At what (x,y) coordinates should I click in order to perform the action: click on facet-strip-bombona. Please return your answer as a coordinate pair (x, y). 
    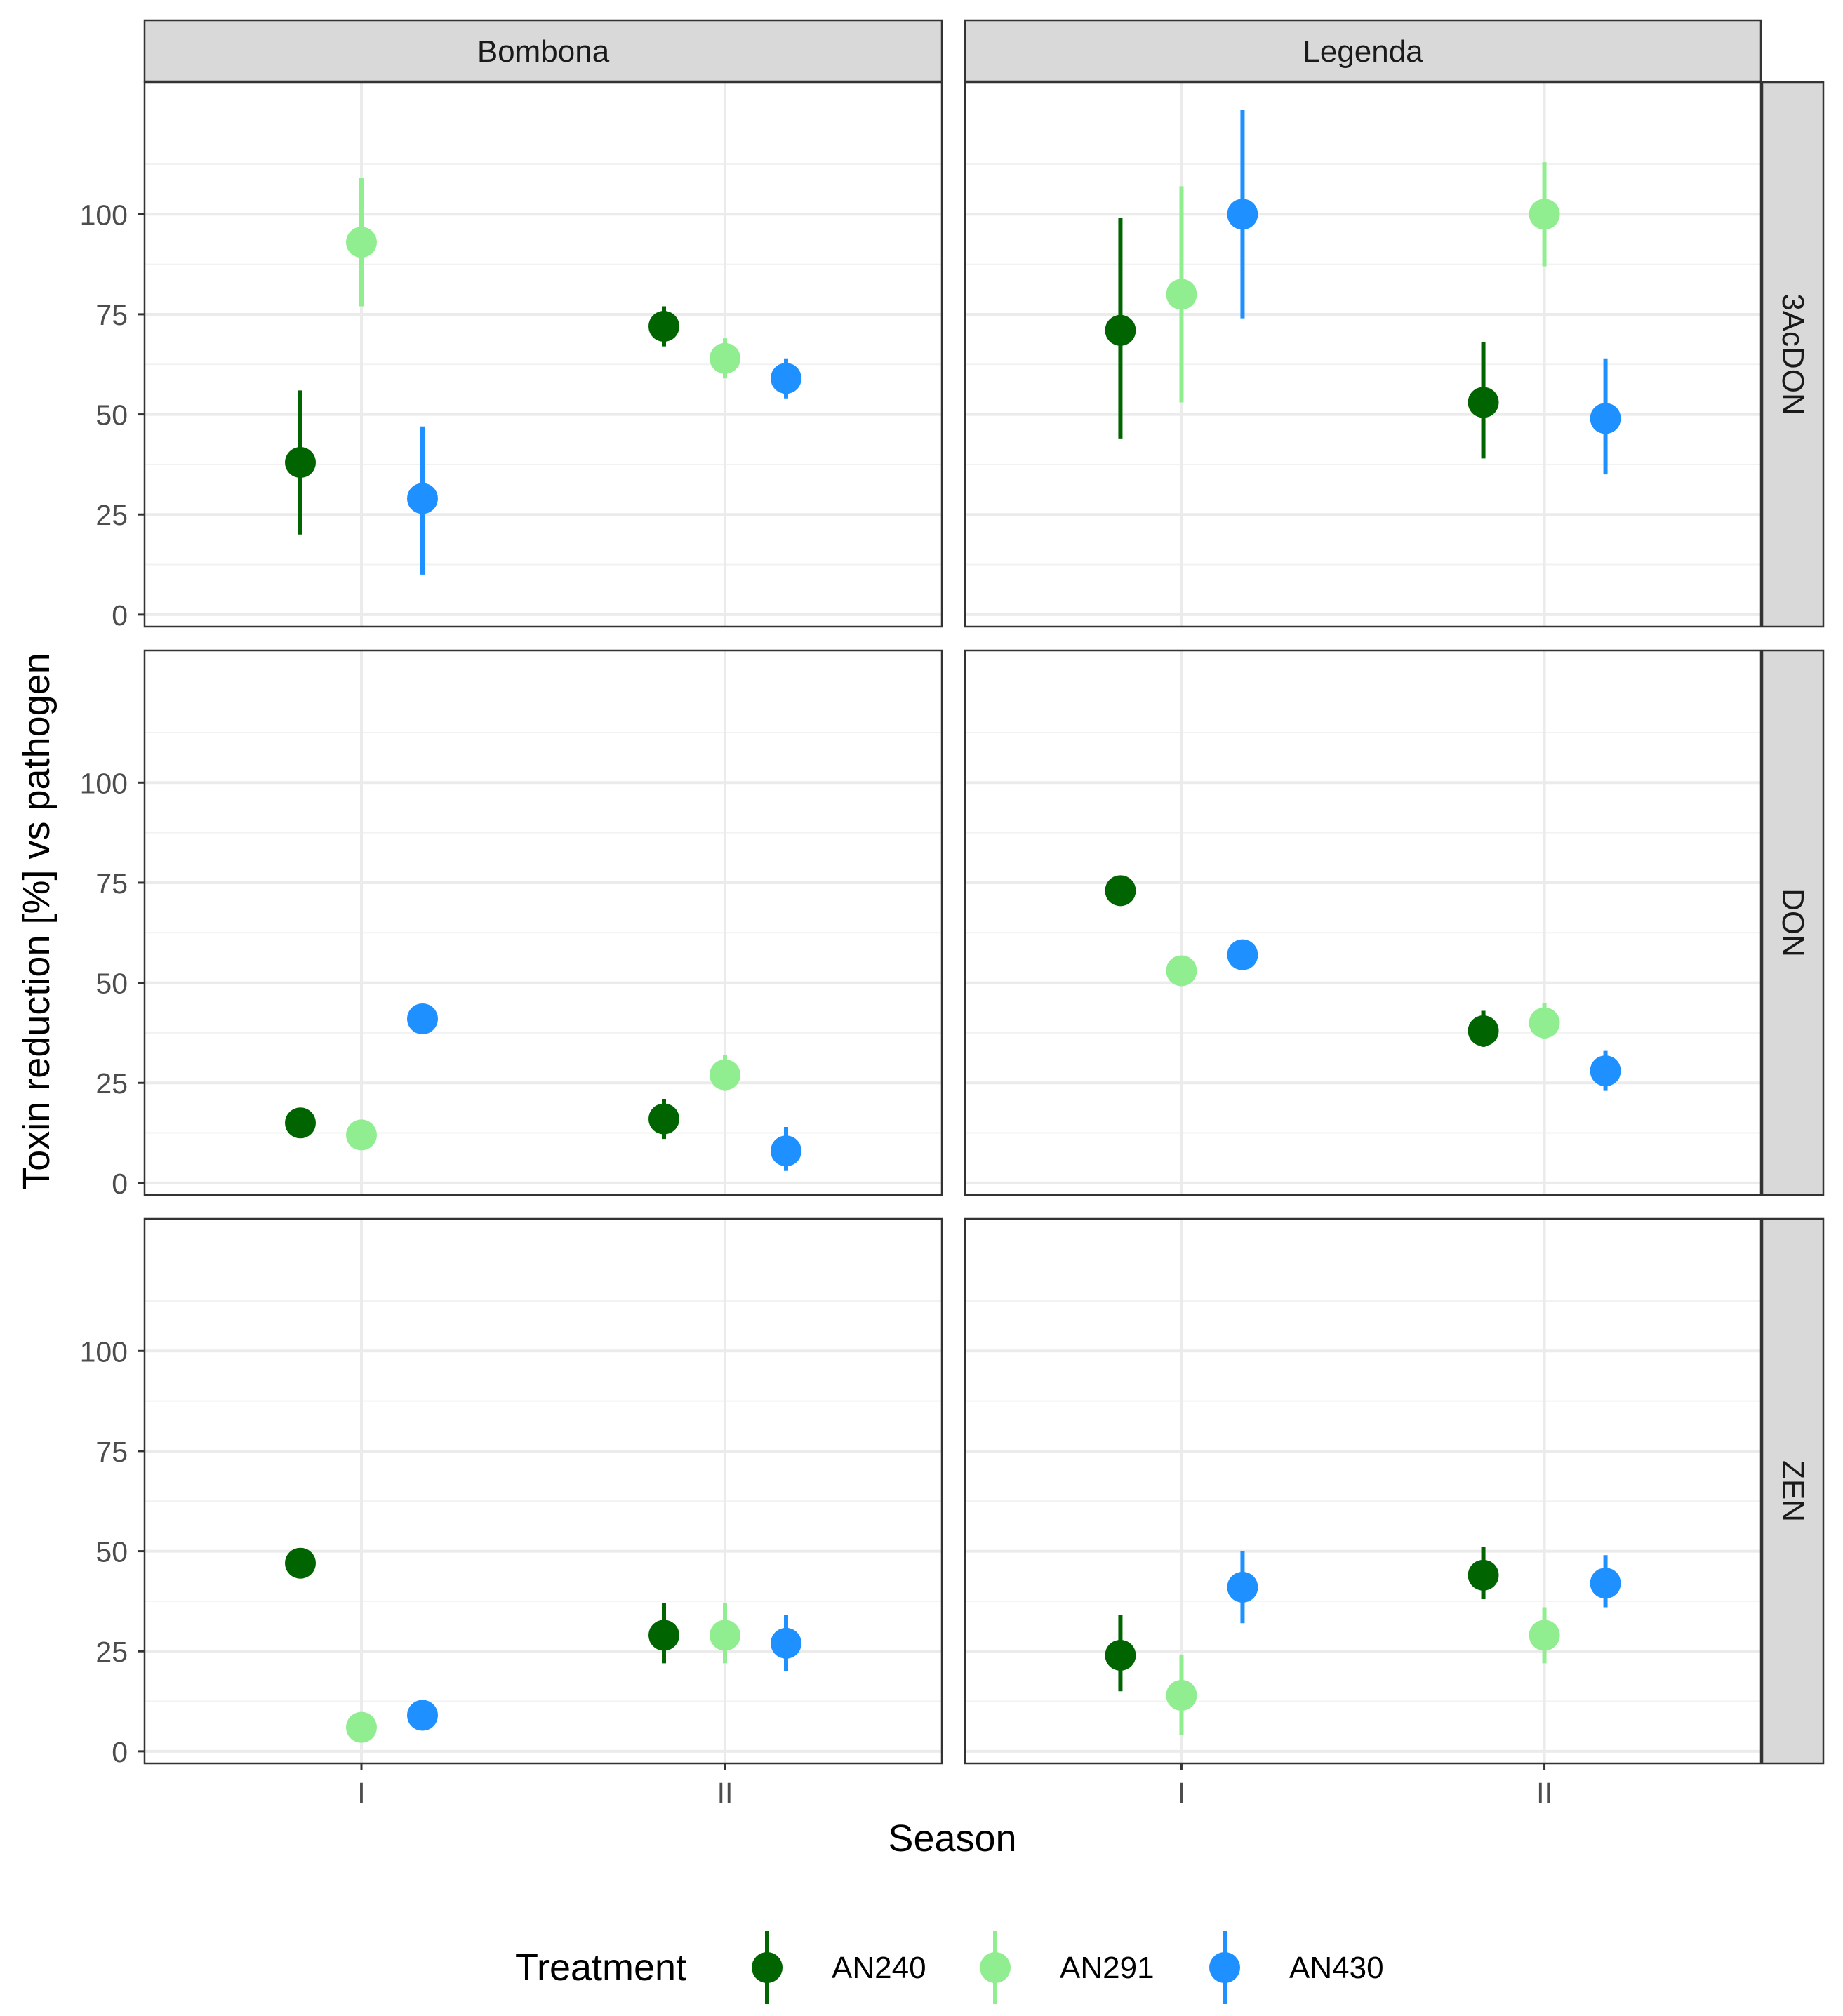
    Looking at the image, I should click on (543, 51).